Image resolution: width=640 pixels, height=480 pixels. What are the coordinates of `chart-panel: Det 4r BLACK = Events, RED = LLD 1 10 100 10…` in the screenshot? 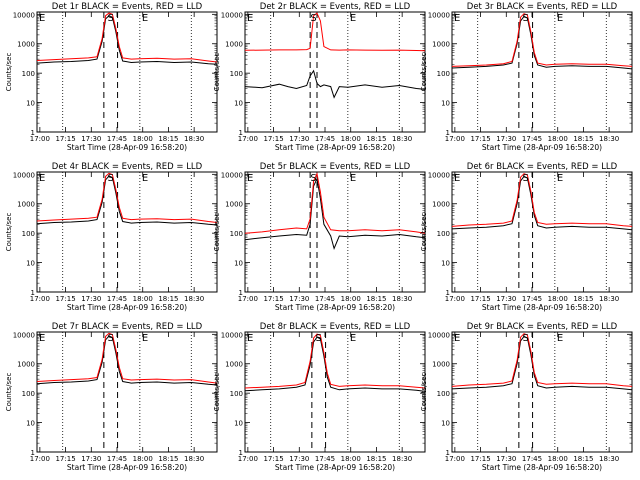 It's located at (111, 237).